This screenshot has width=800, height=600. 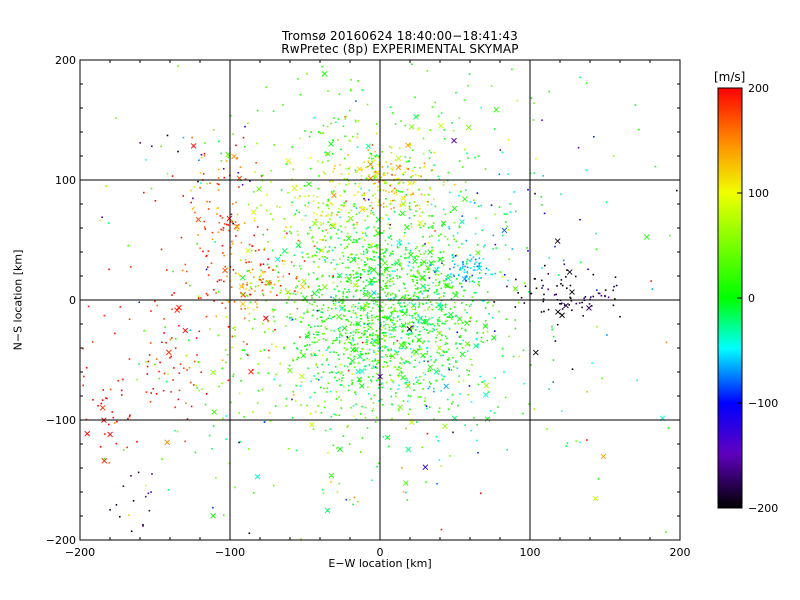 I want to click on x-tick-label: −100, so click(x=230, y=552).